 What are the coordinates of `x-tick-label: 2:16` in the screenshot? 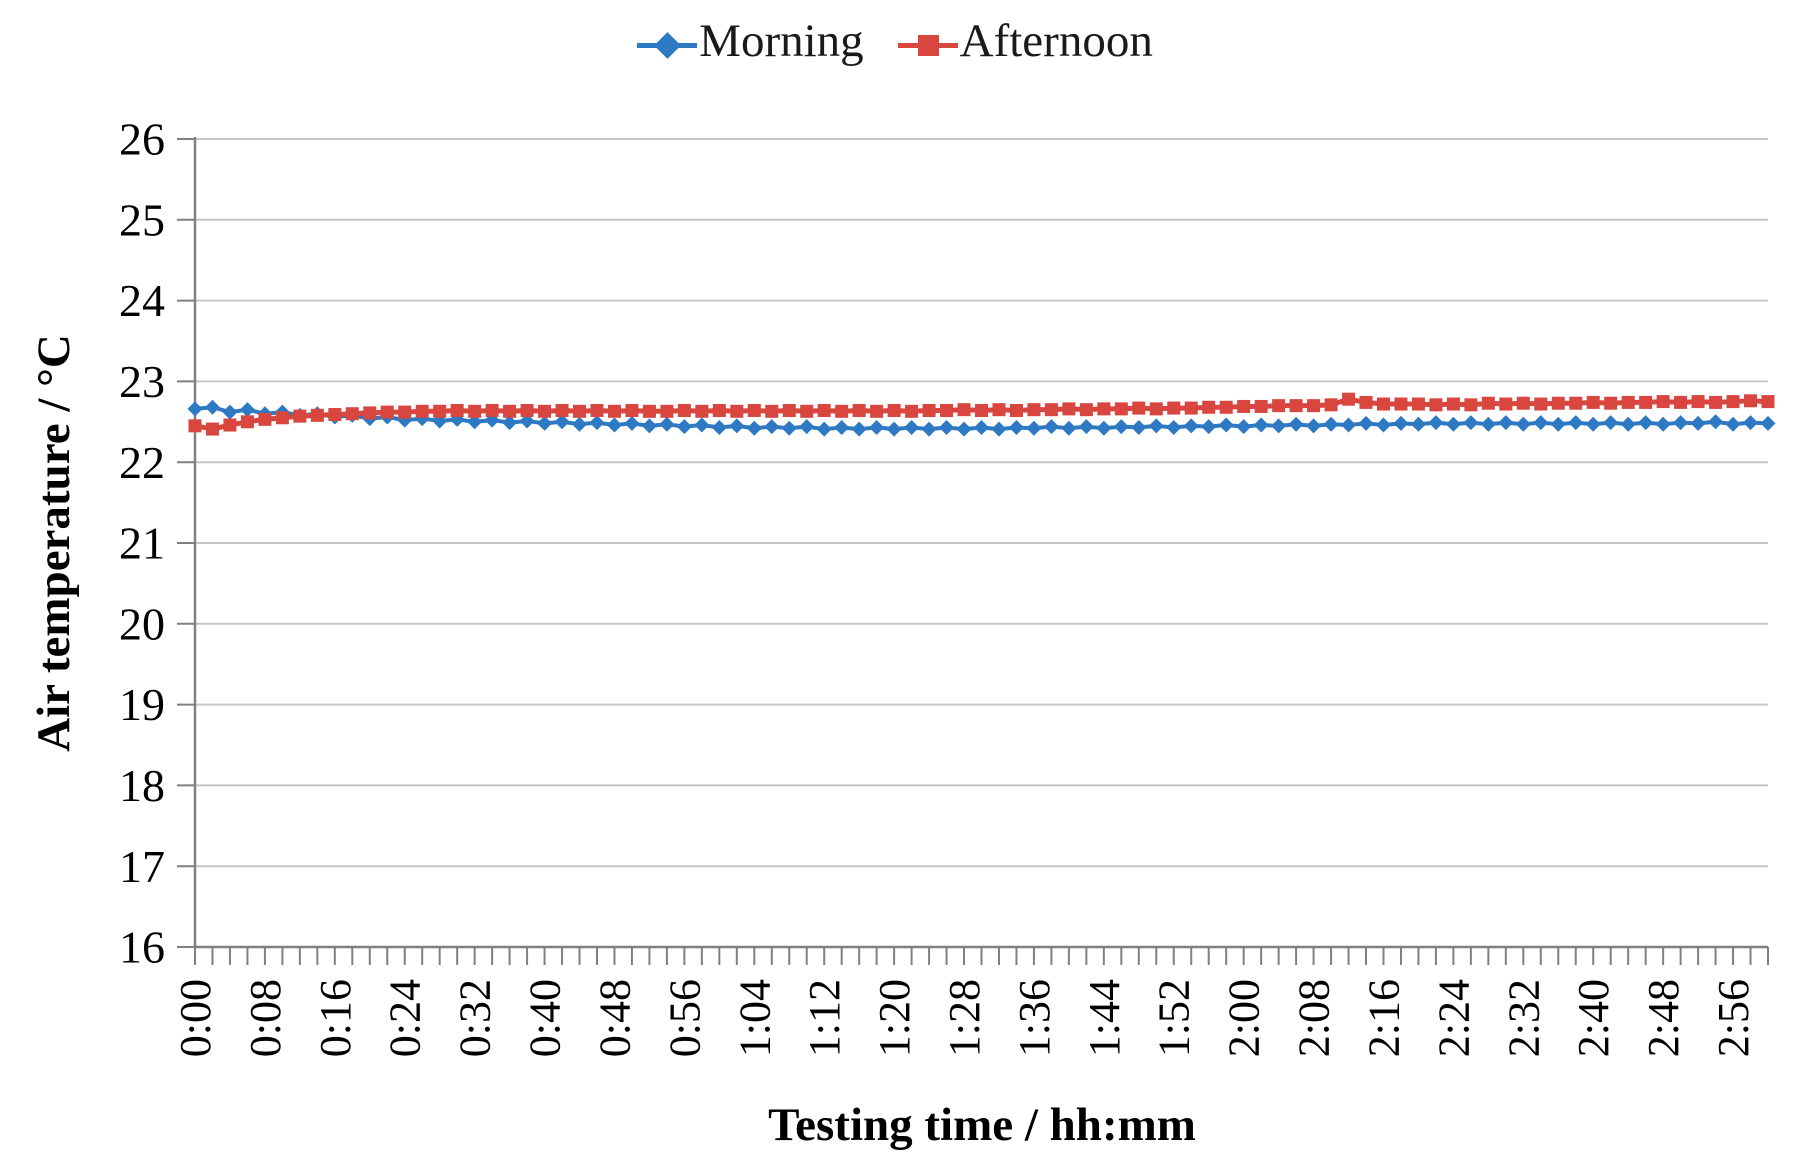 It's located at (1383, 1018).